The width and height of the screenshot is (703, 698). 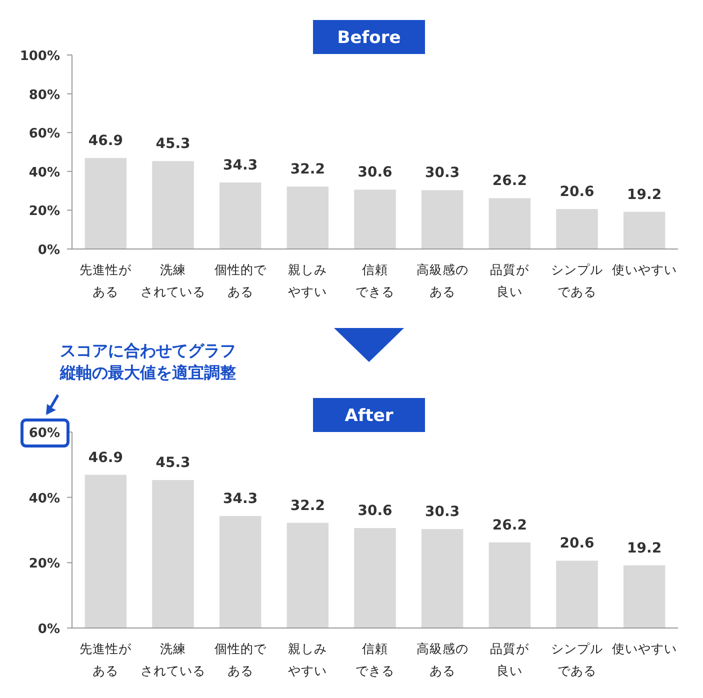 I want to click on chart-title: Before, so click(x=369, y=38).